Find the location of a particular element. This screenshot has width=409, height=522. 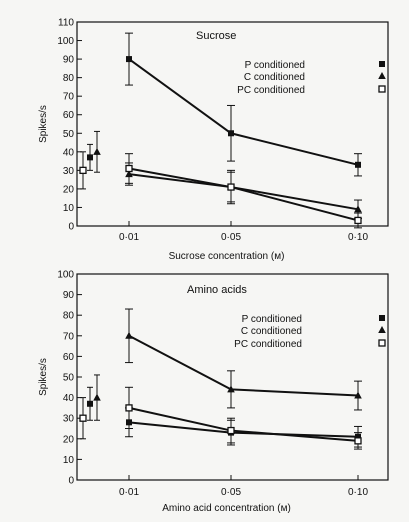

y-tick-label: 110 is located at coordinates (66, 23).